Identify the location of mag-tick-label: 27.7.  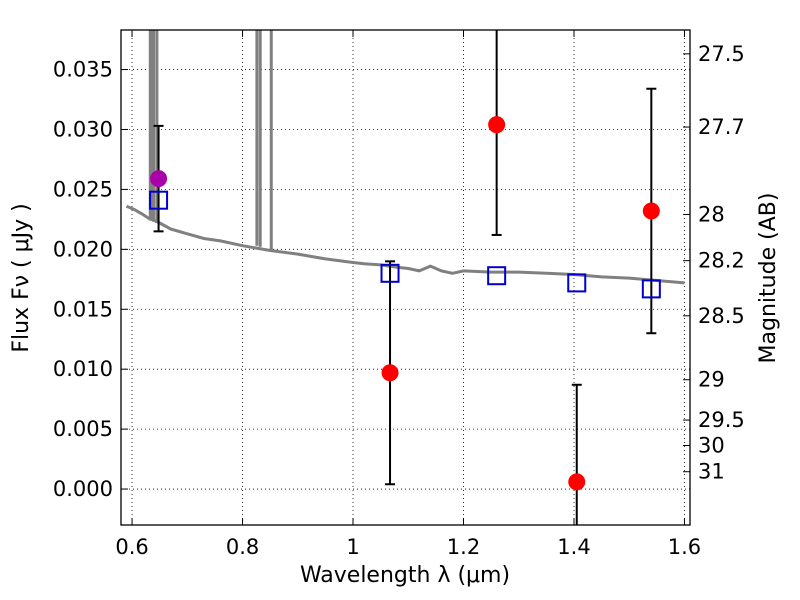
(721, 127).